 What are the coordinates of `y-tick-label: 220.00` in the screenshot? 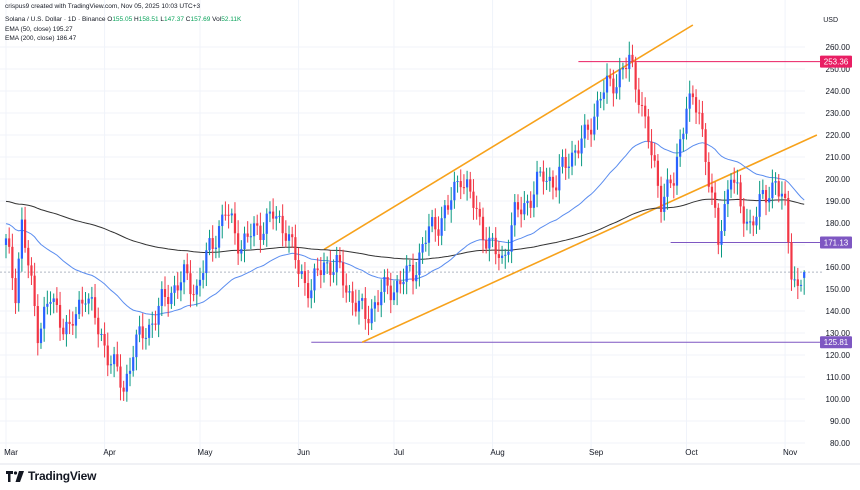 It's located at (838, 135).